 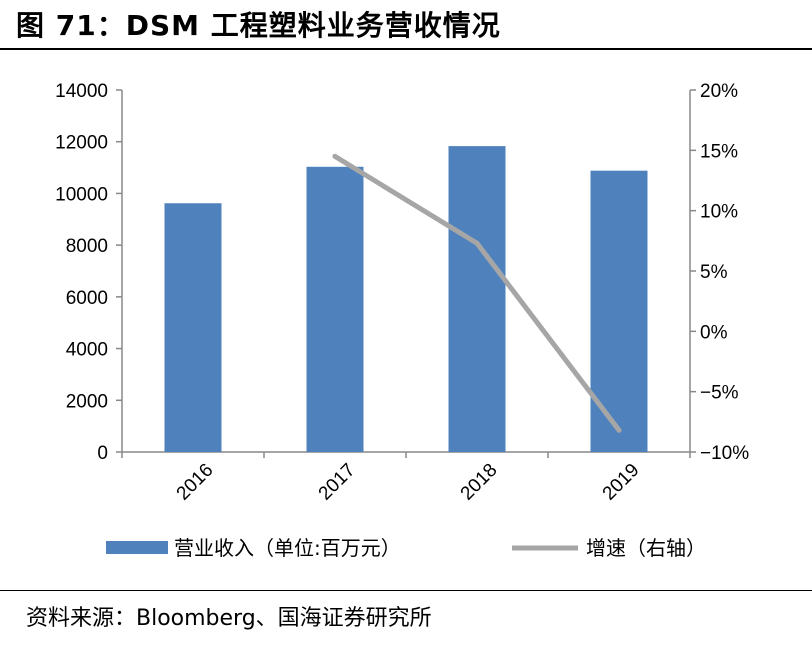 I want to click on right-axis-tick-label: −5%, so click(x=719, y=393).